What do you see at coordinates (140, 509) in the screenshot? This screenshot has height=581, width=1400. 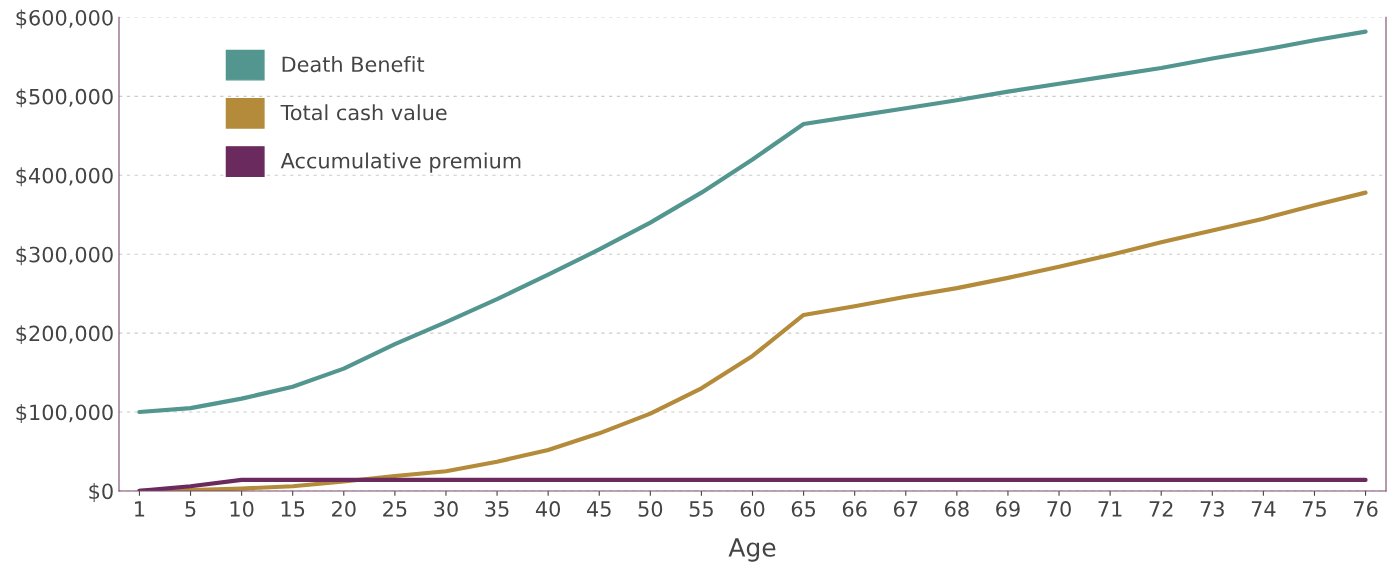 I see `x-tick-label: 1` at bounding box center [140, 509].